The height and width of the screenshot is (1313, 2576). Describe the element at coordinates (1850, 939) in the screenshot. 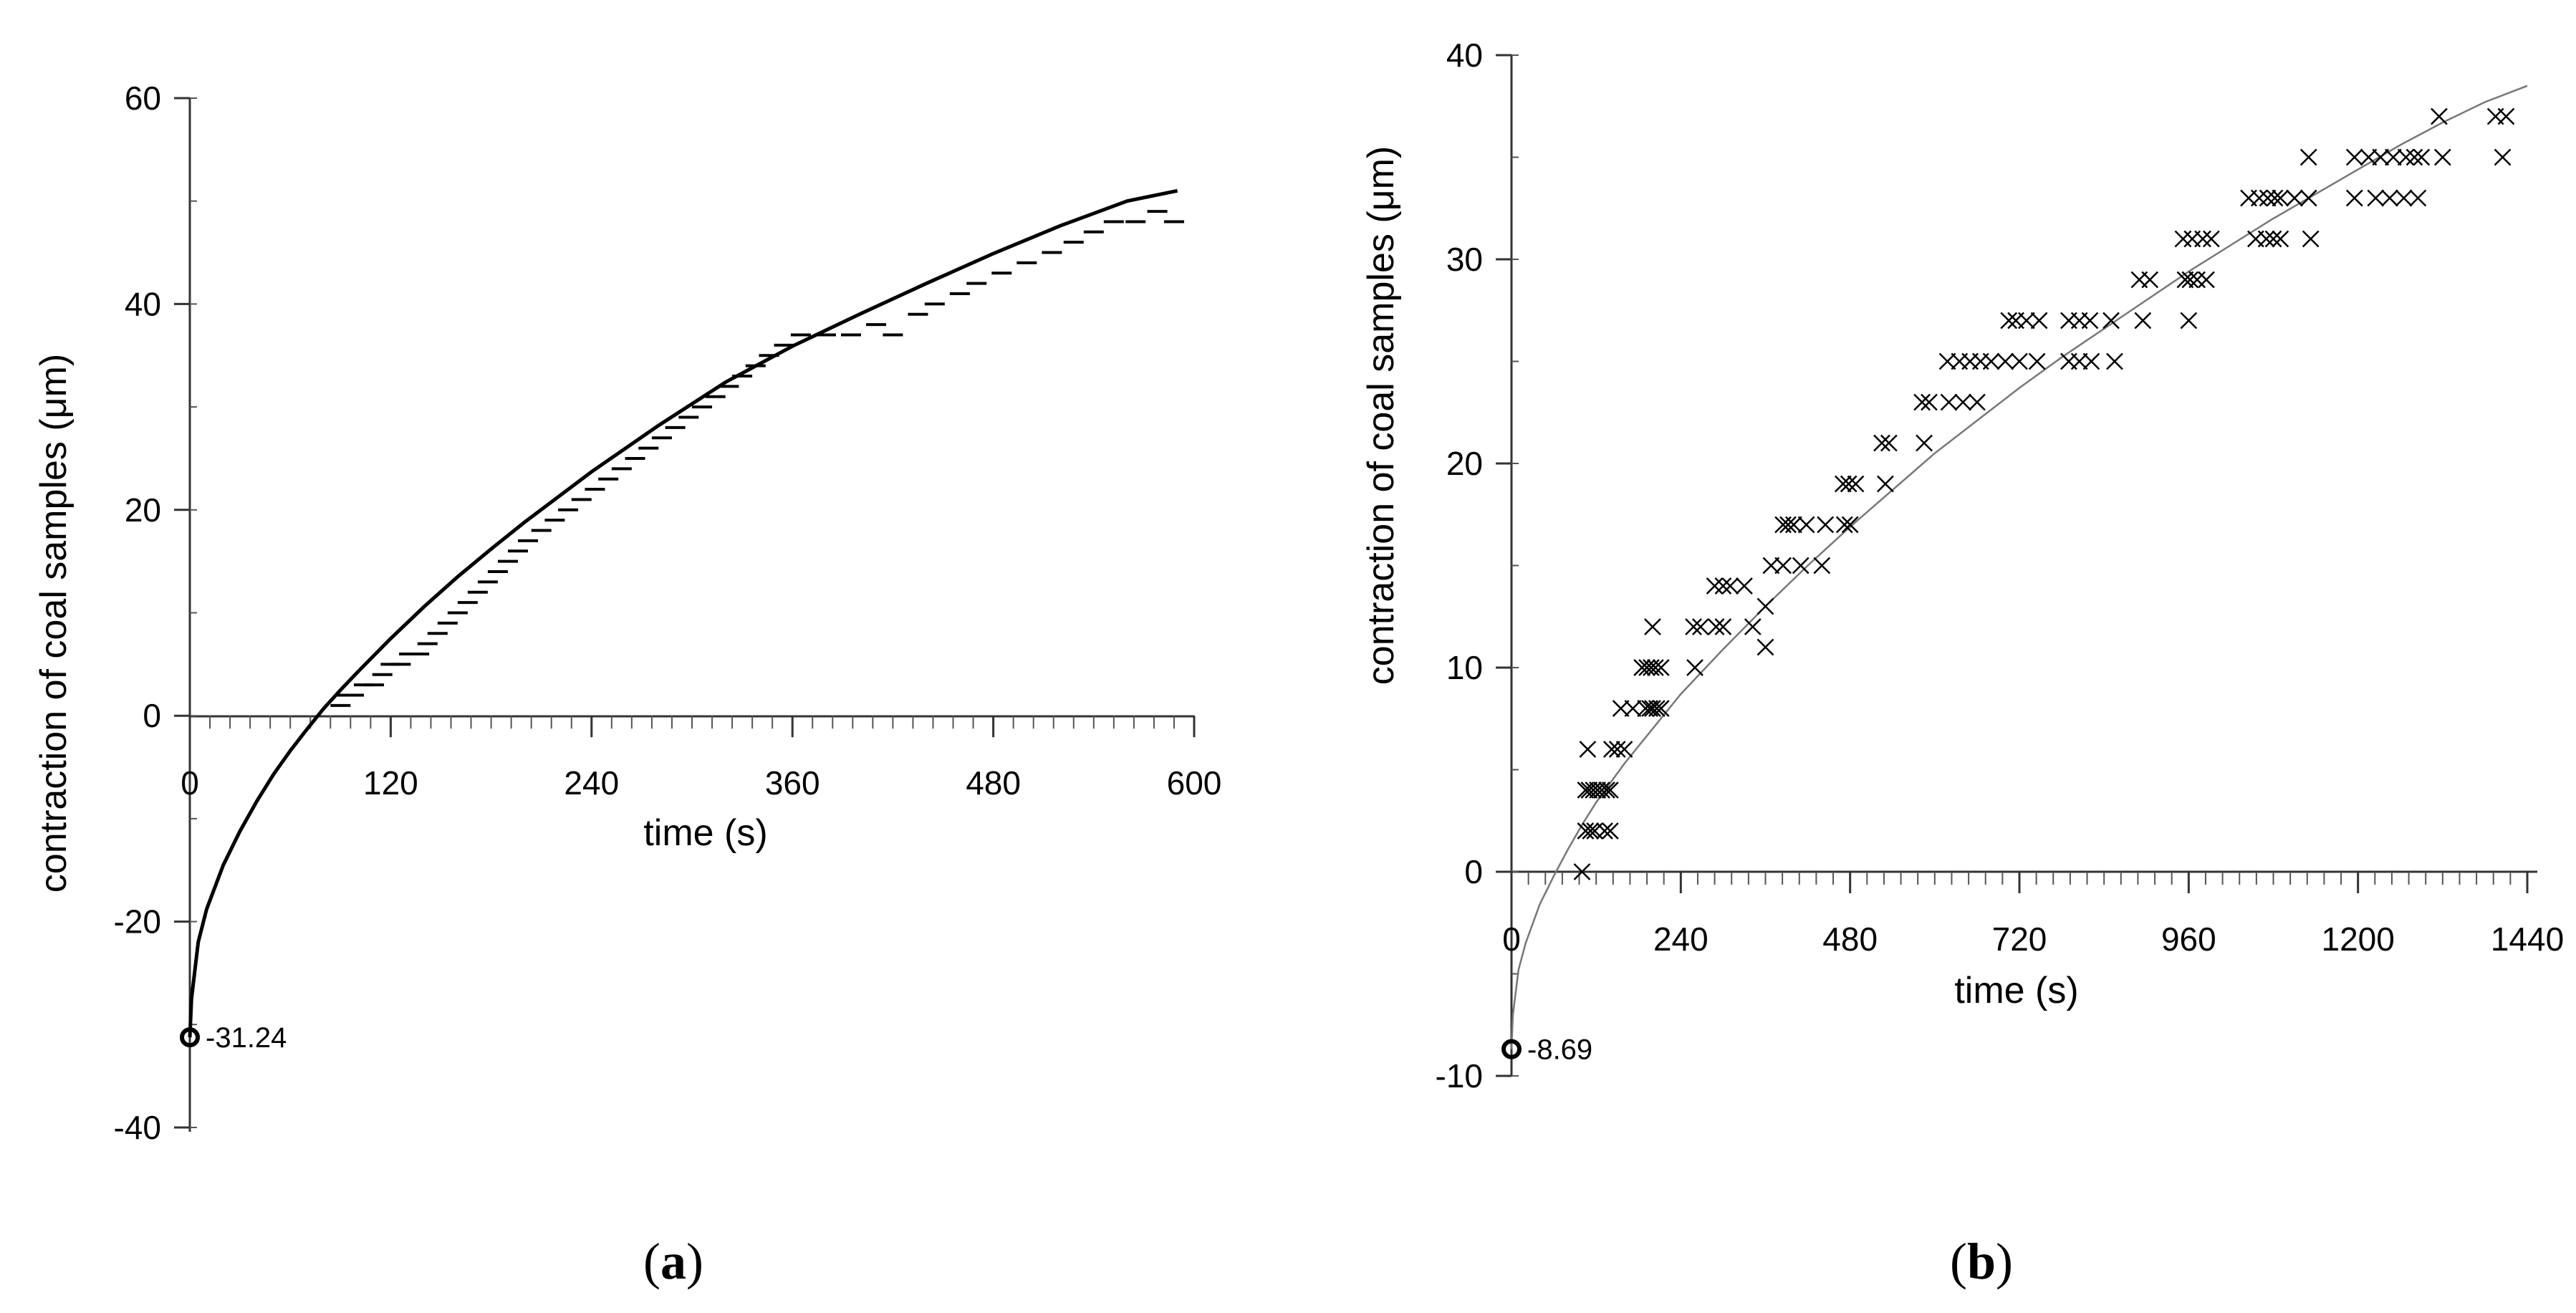

I see `b-x-tick-label: 480` at that location.